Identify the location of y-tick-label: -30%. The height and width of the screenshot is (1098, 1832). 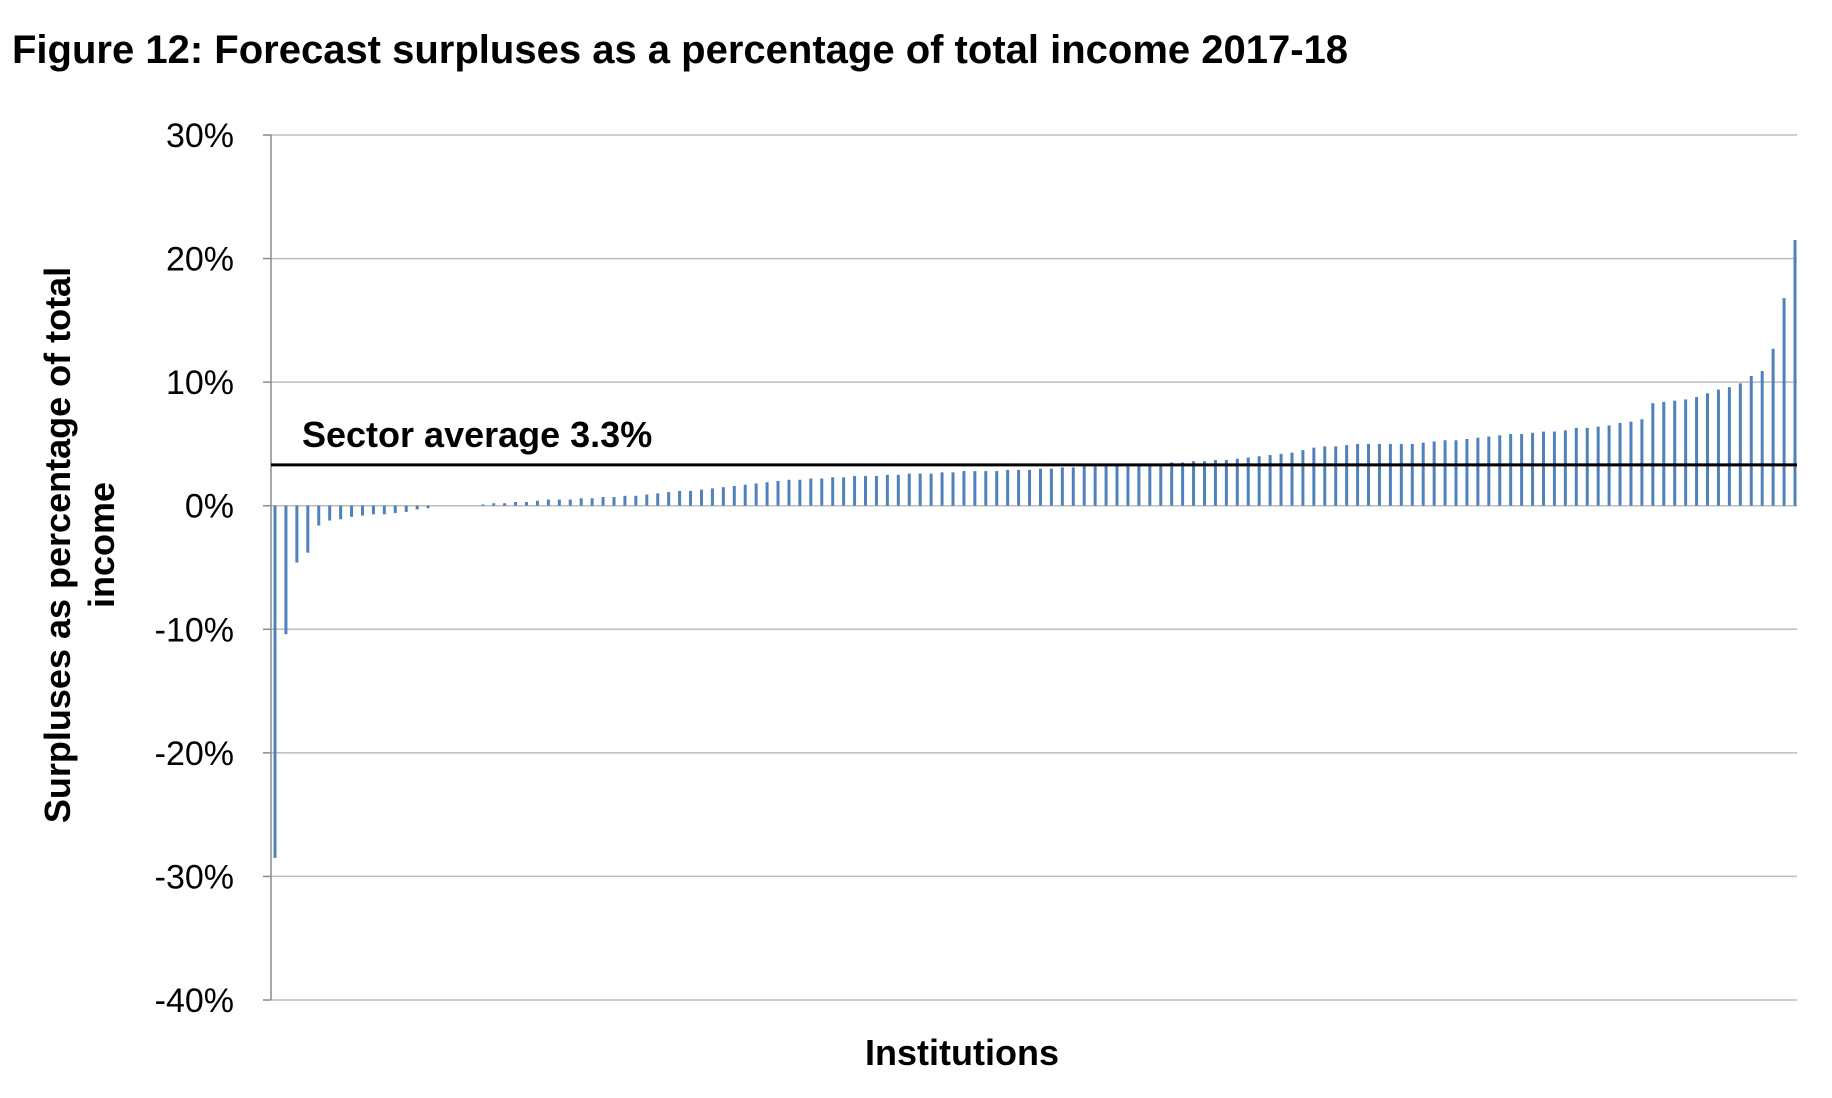
(194, 877).